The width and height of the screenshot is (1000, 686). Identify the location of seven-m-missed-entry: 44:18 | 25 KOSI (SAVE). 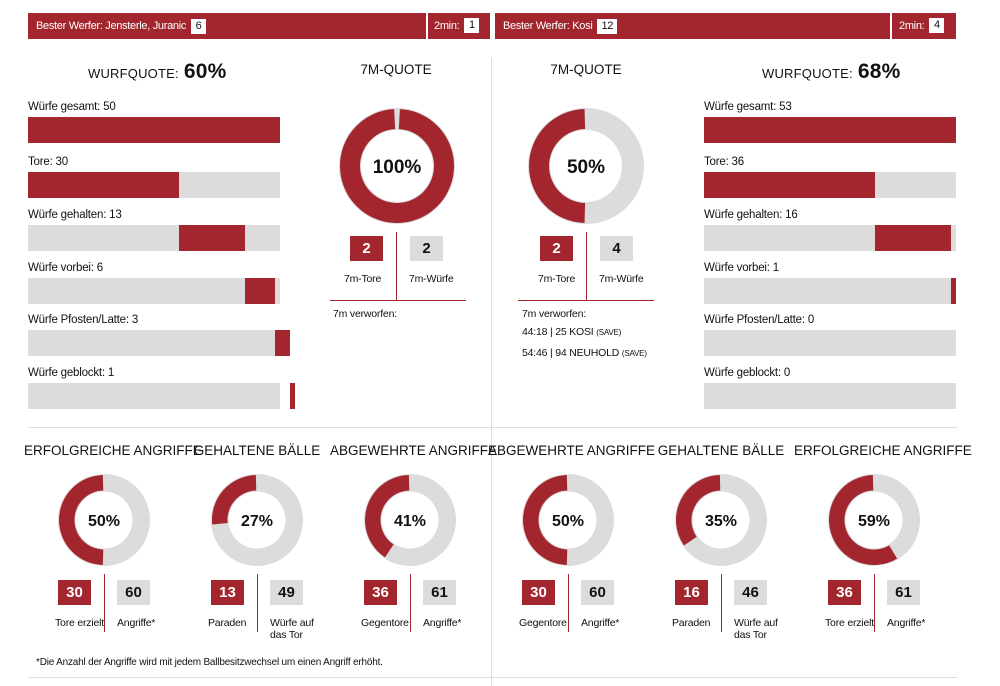
(572, 332).